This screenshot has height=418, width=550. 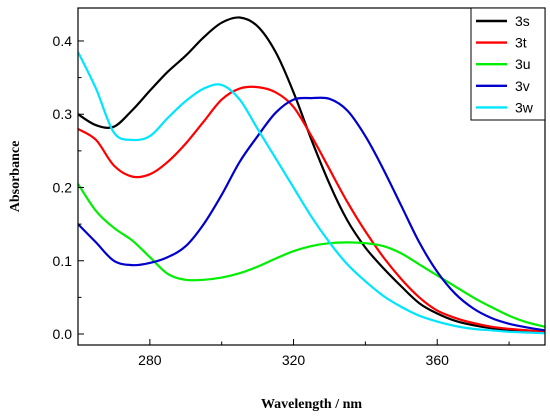 What do you see at coordinates (63, 334) in the screenshot?
I see `y-tick-label: 0.0` at bounding box center [63, 334].